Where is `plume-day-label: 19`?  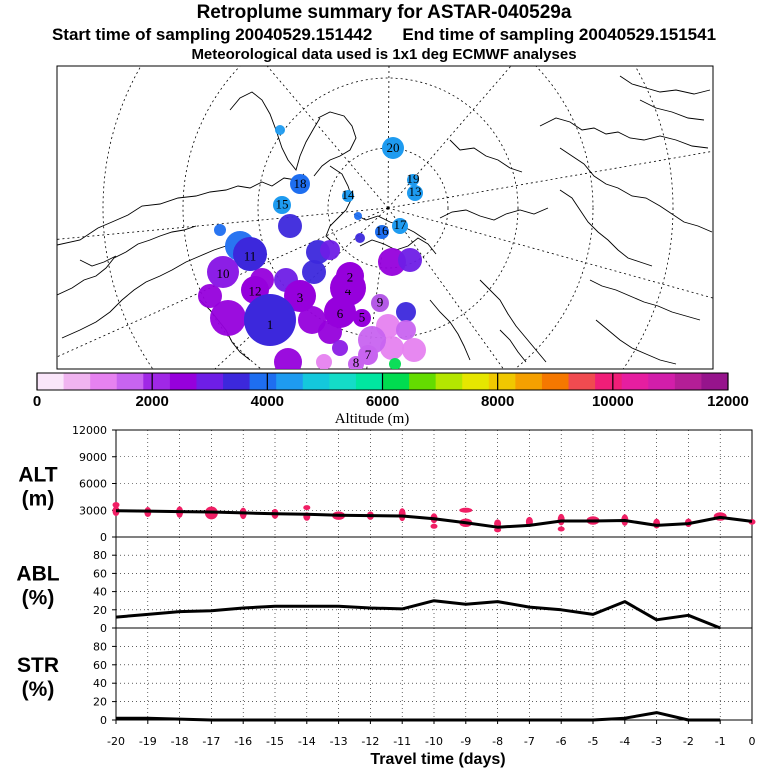
plume-day-label: 19 is located at coordinates (413, 178).